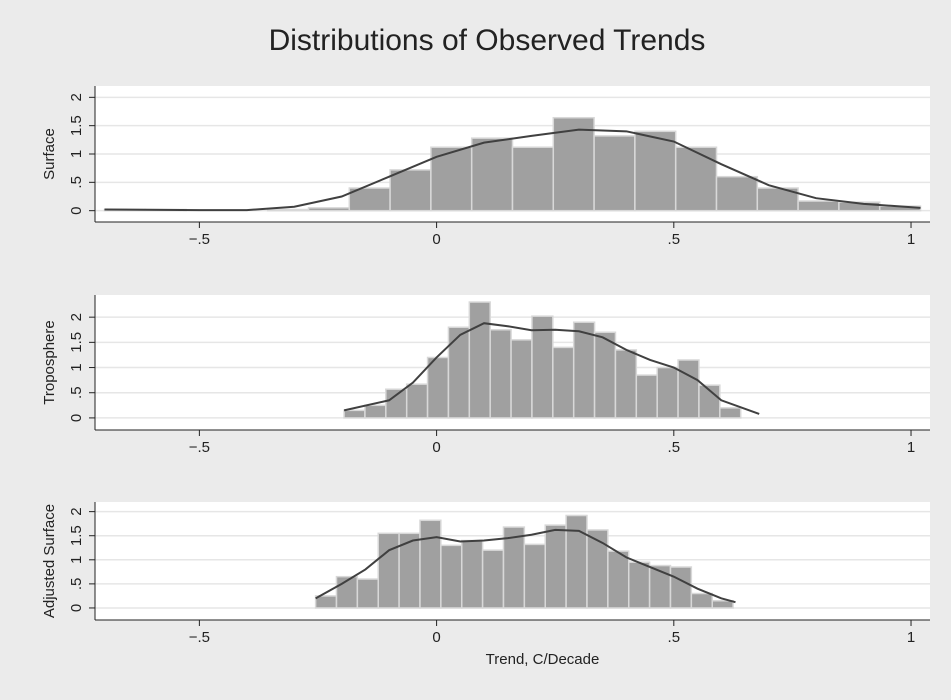  I want to click on y-axis-label: Adjusted Surface, so click(49, 561).